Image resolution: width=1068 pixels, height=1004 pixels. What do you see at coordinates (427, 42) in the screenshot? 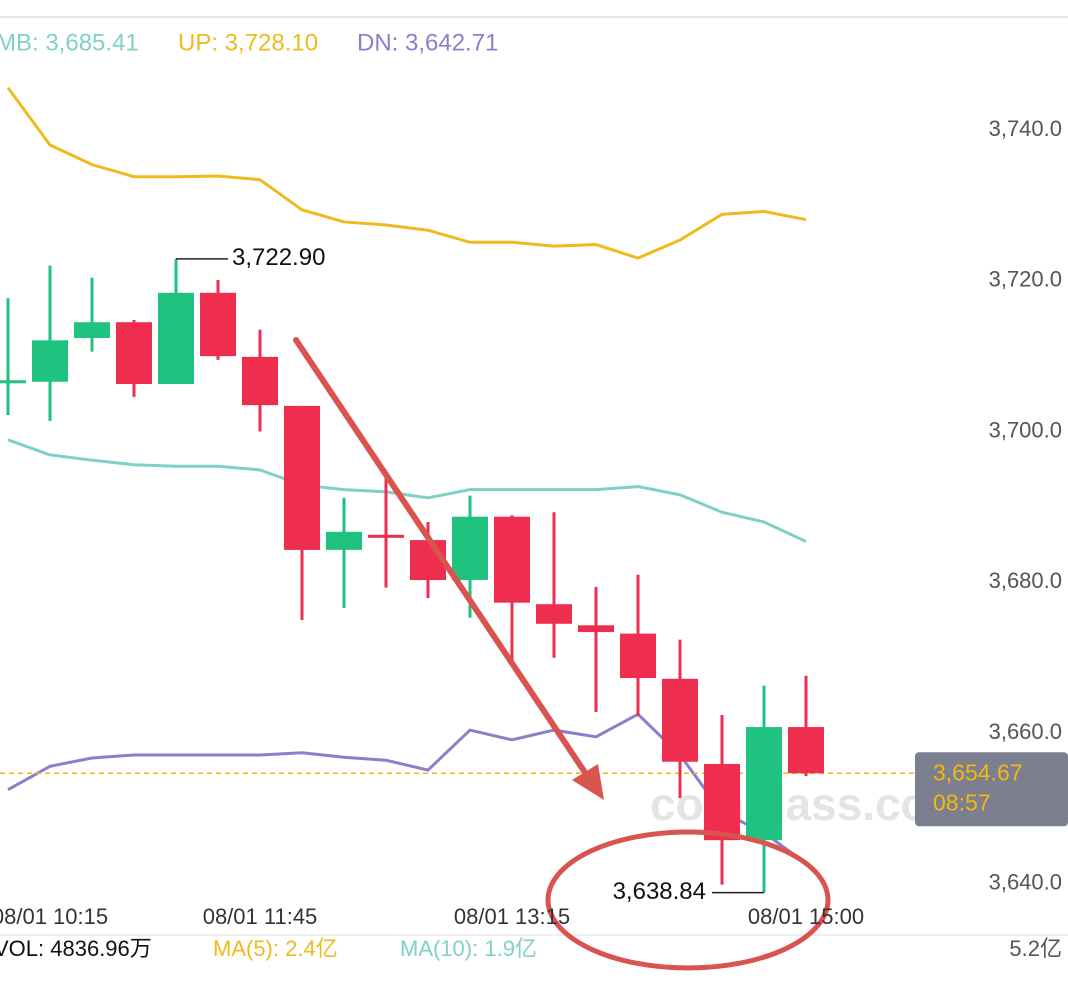
I see `legend-entry: DN: 3,642.71` at bounding box center [427, 42].